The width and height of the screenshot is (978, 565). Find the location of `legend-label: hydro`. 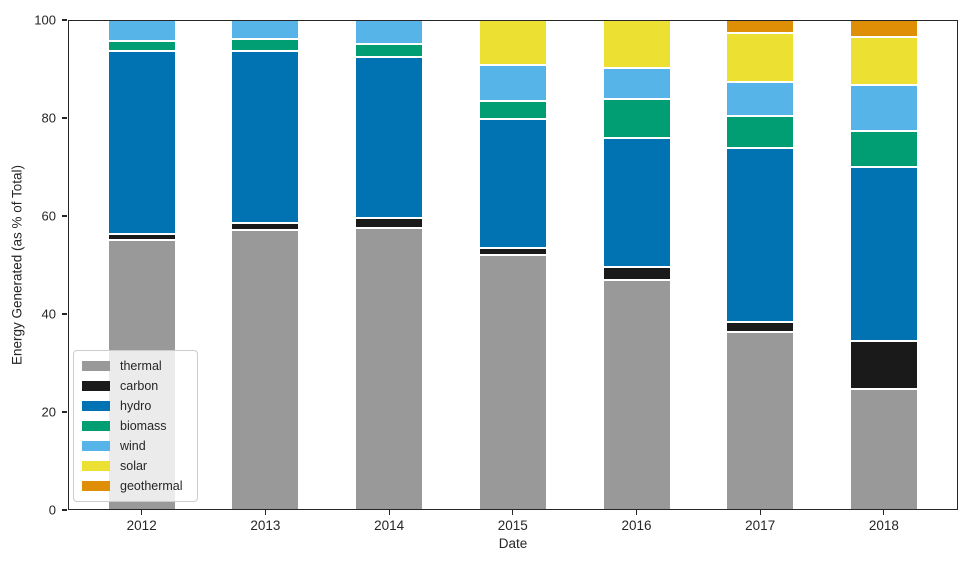

legend-label: hydro is located at coordinates (136, 406).